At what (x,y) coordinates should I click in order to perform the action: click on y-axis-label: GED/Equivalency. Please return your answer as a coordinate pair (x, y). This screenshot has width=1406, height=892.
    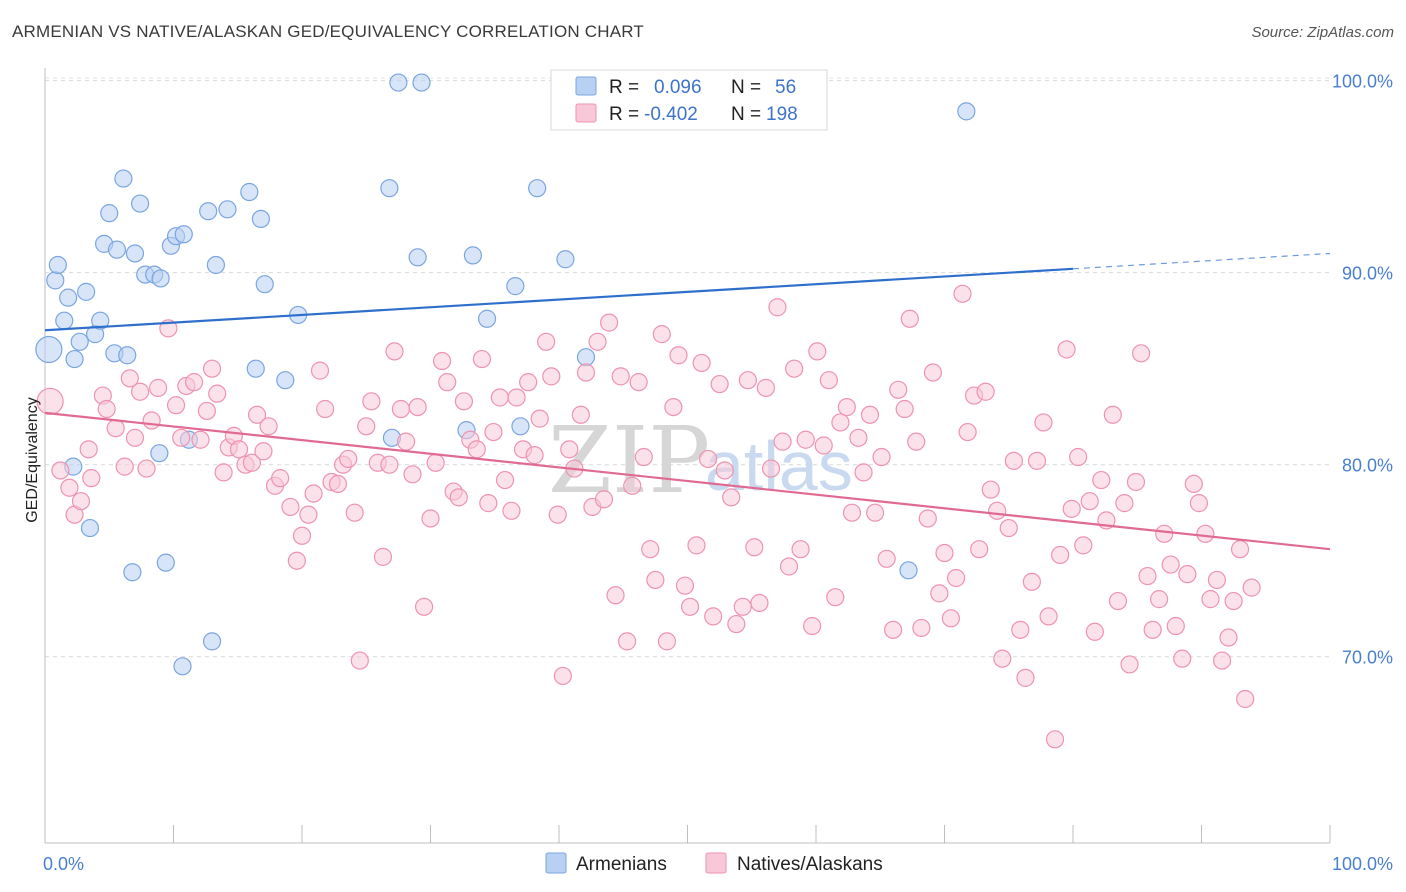
    Looking at the image, I should click on (32, 459).